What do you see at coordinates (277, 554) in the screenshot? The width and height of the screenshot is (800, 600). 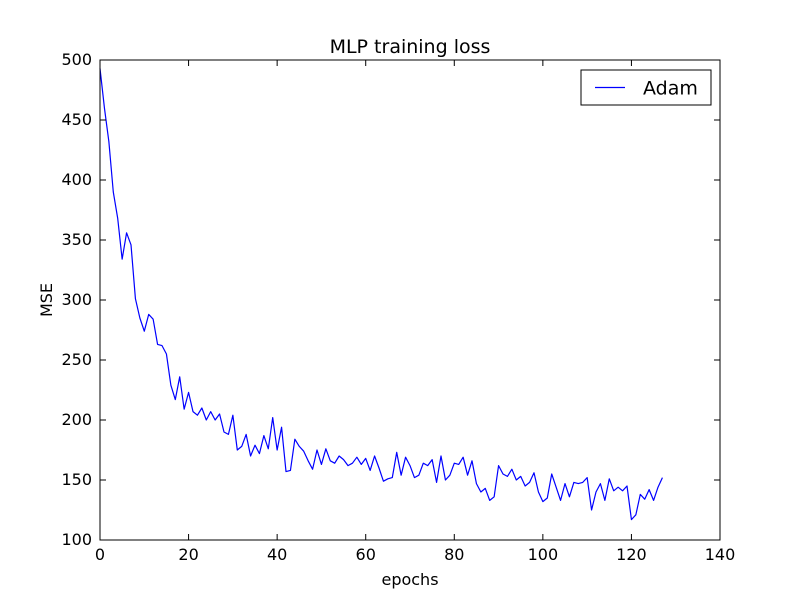 I see `x-tick-label: 40` at bounding box center [277, 554].